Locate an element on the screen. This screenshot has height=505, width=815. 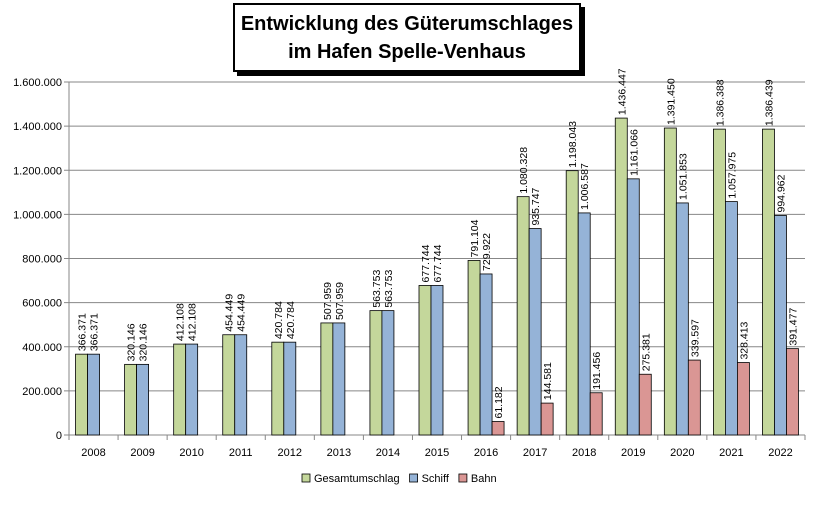
x-tick-label: 2012 is located at coordinates (290, 453).